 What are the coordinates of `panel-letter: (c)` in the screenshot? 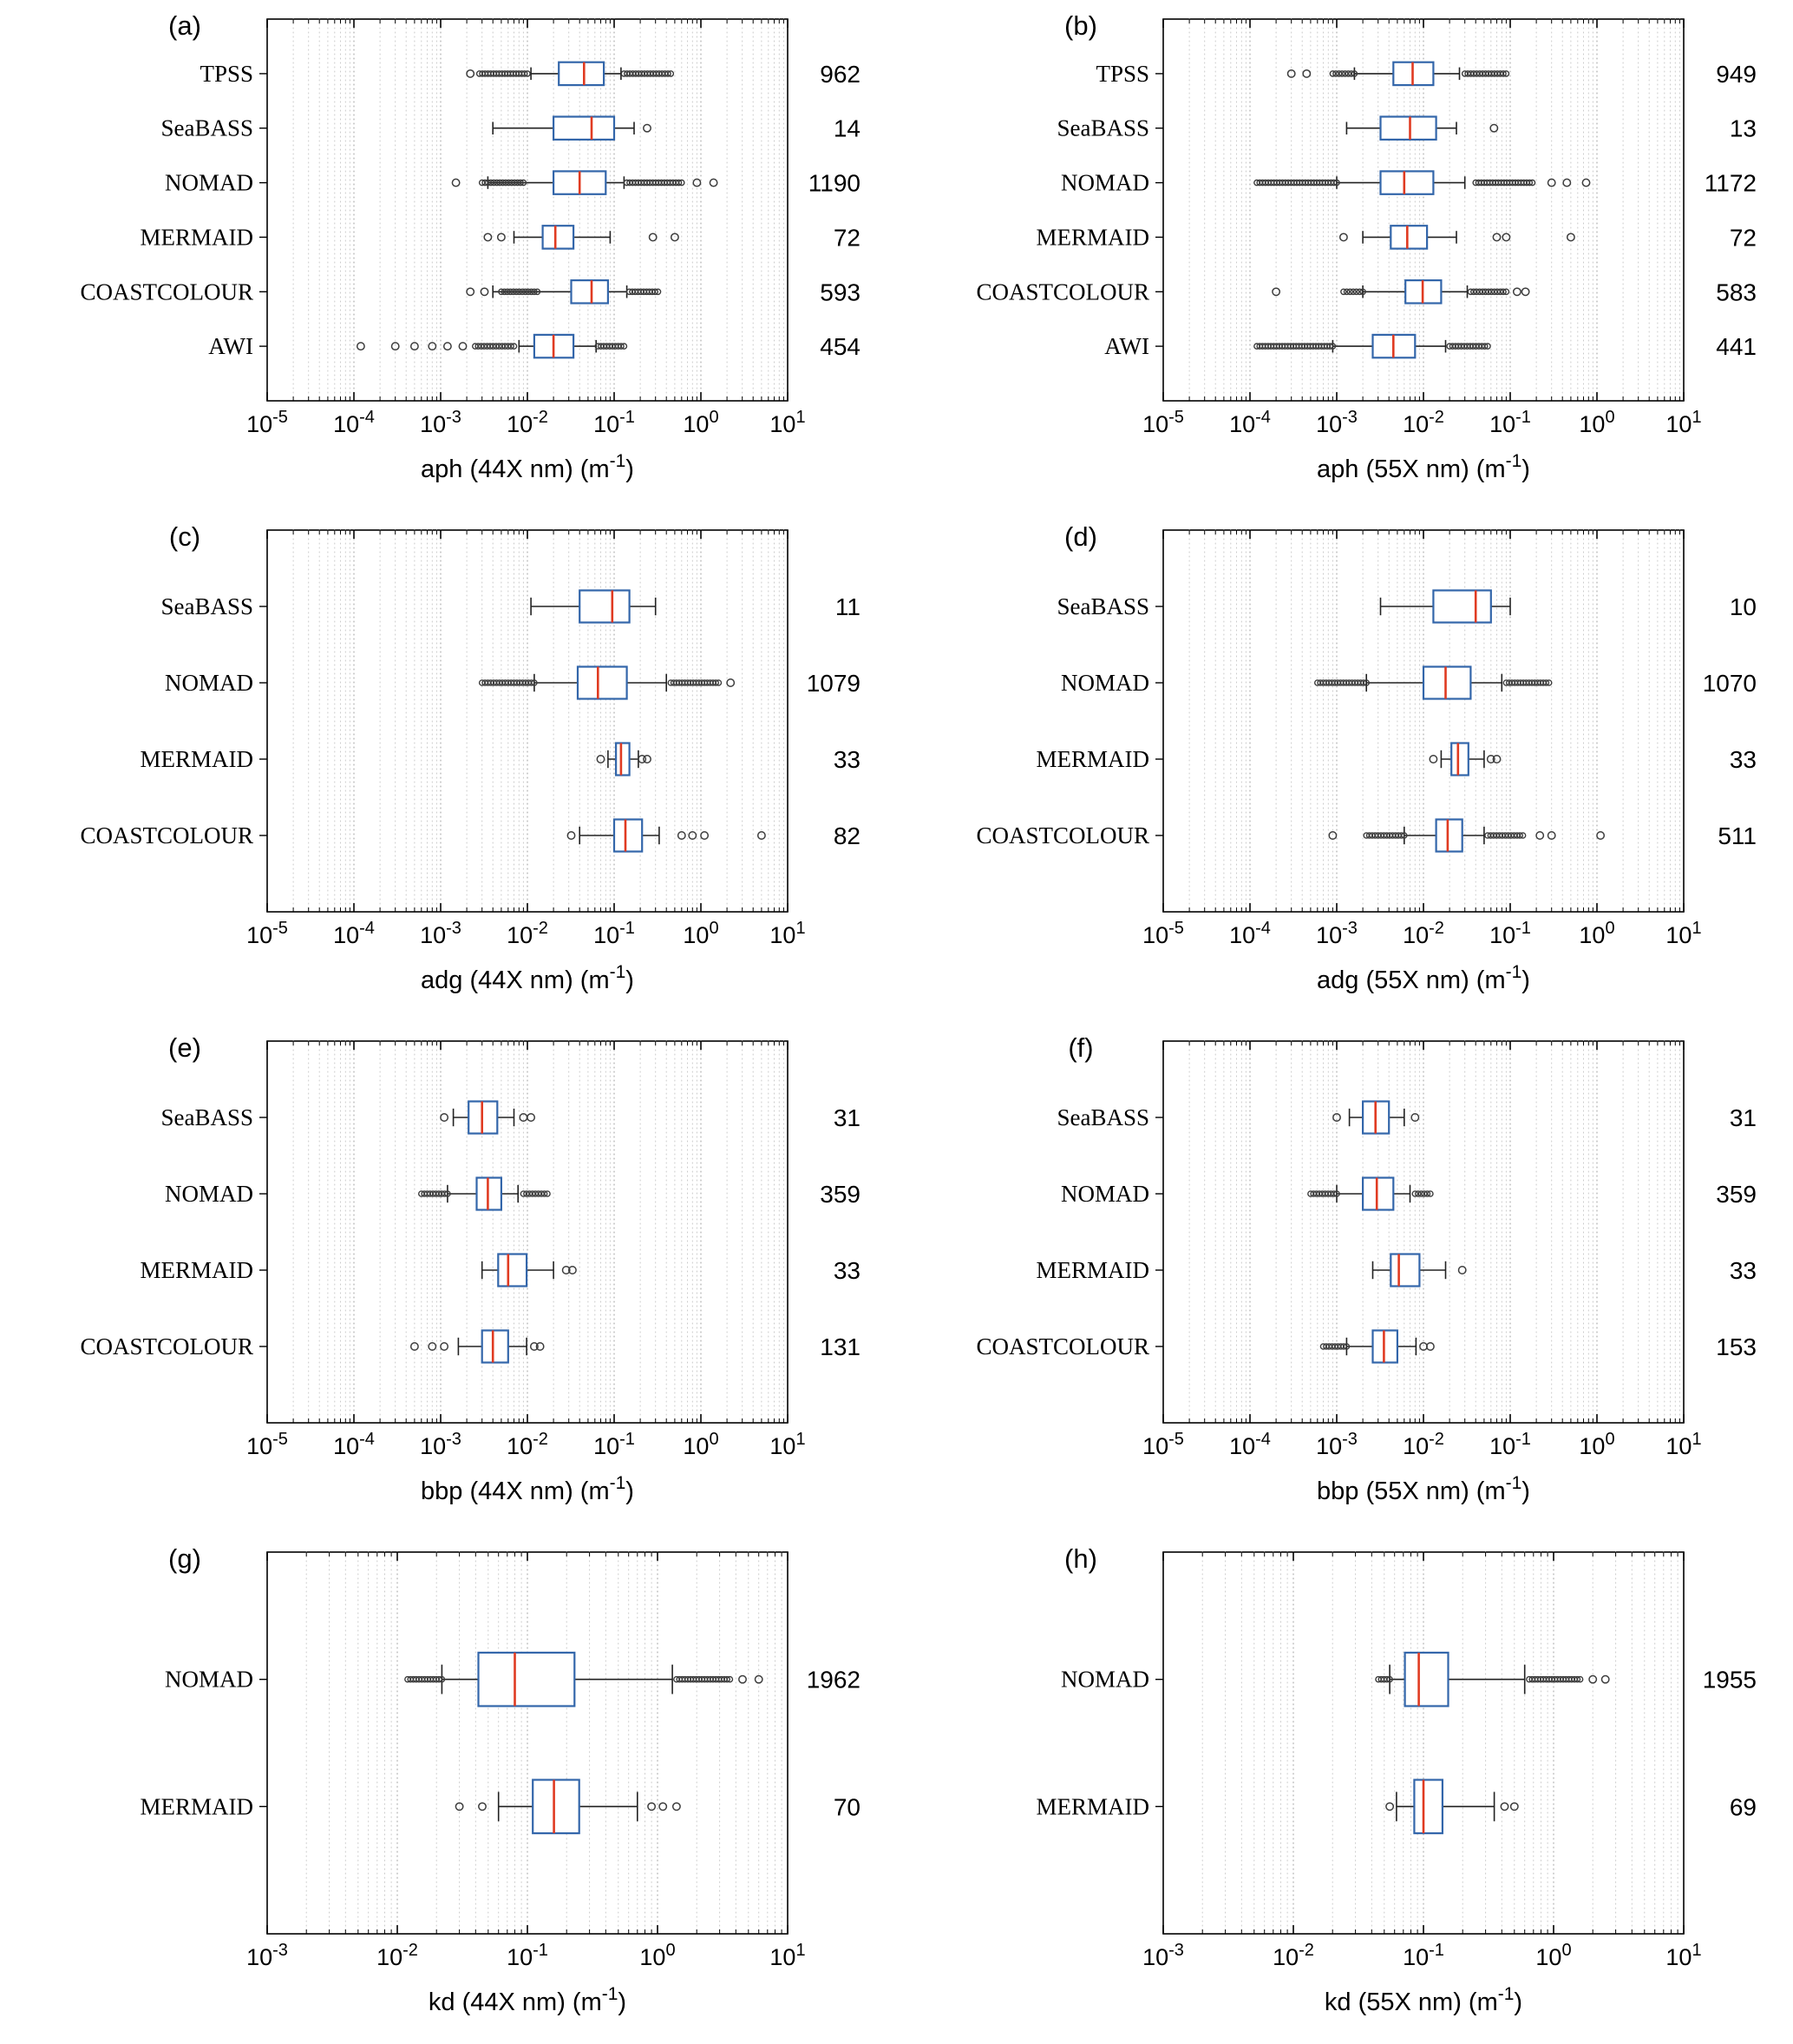 It's located at (184, 537).